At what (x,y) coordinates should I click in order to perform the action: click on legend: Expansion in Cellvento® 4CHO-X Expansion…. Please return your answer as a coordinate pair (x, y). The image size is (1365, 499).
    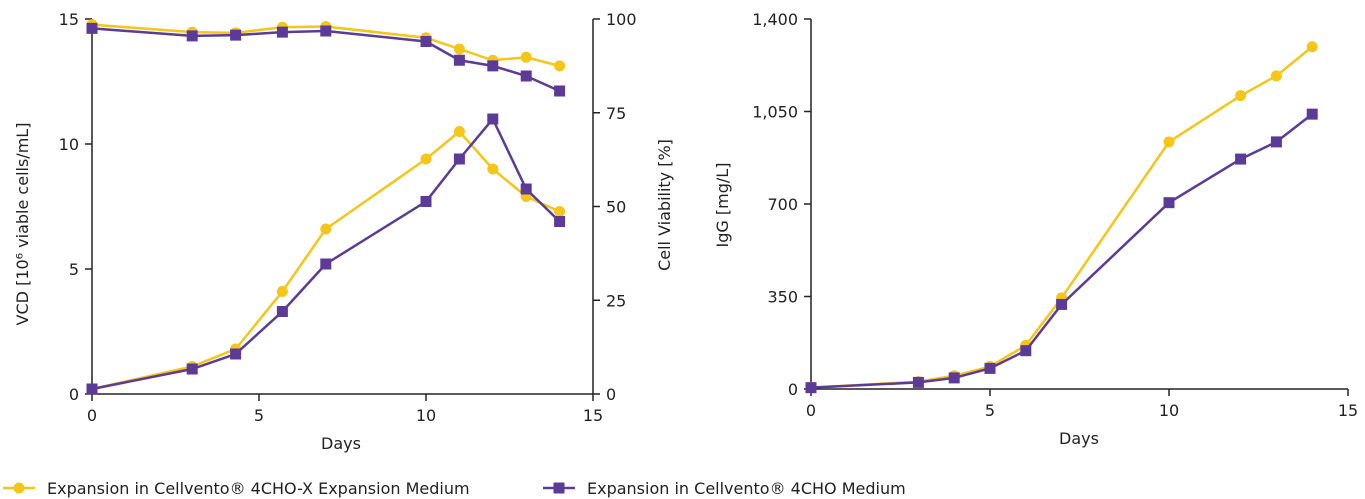
    Looking at the image, I should click on (454, 488).